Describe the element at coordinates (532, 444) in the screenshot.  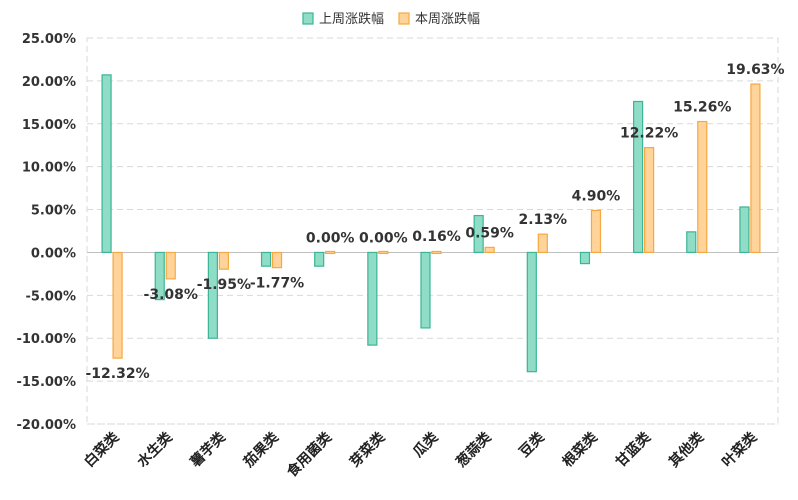
I see `category-label-8: 豆类` at that location.